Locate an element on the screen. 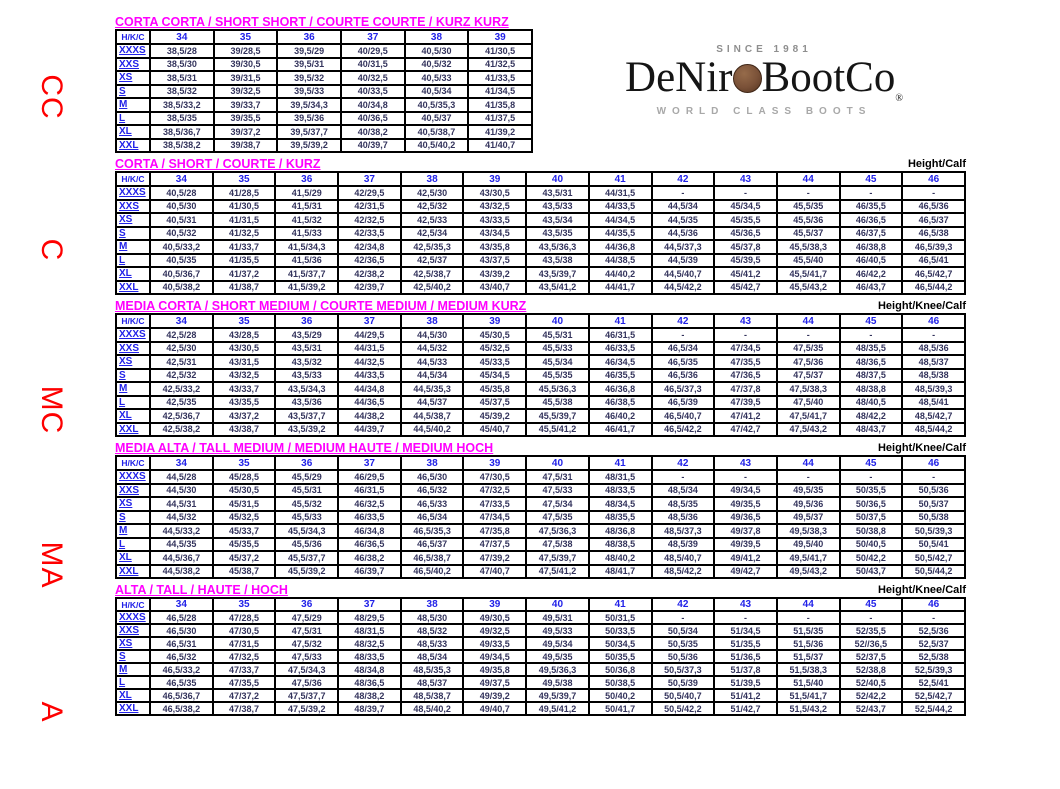 The height and width of the screenshot is (789, 1060). height-label: Height/Knee/Calf is located at coordinates (921, 306).